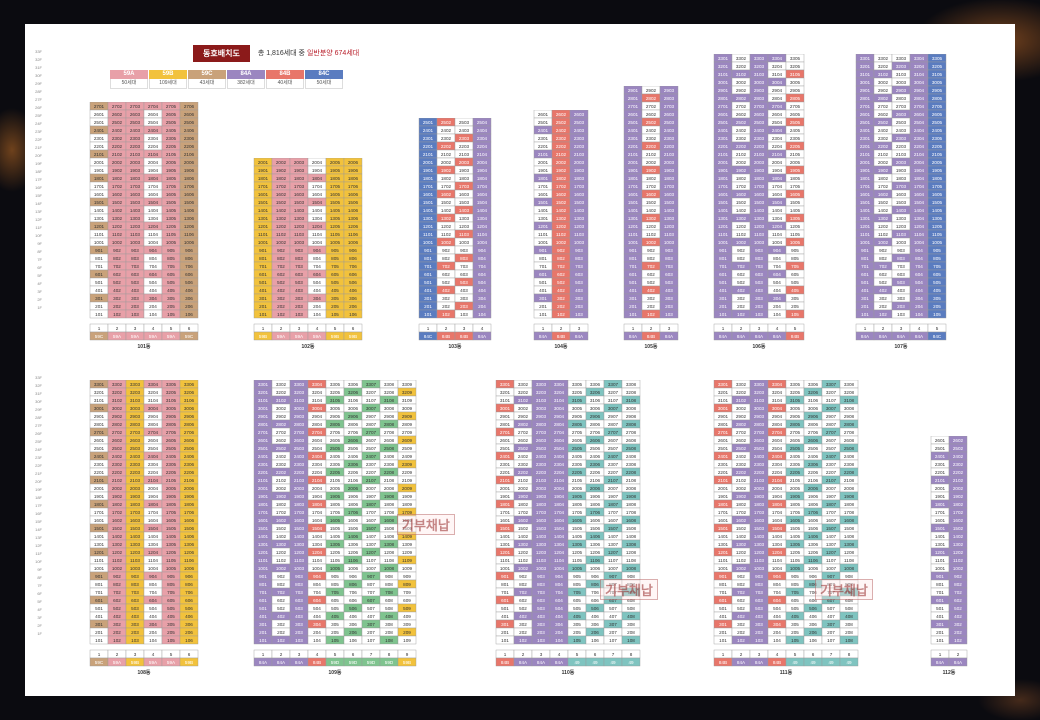 The height and width of the screenshot is (720, 1040). Describe the element at coordinates (595, 464) in the screenshot. I see `unit-number: 2306` at that location.